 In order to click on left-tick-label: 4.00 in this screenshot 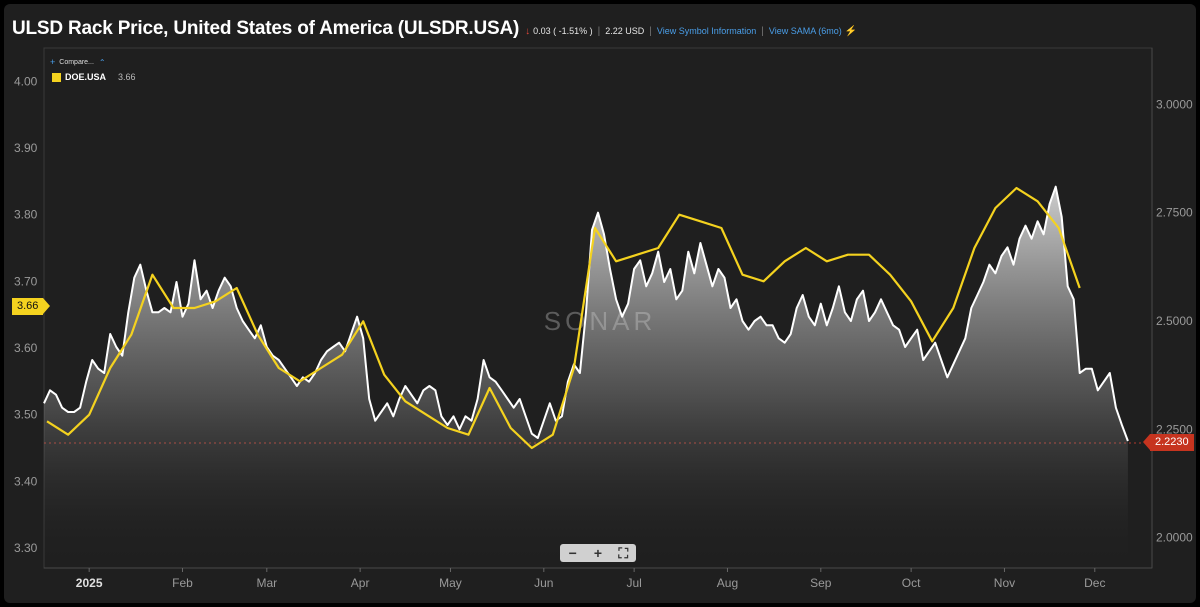, I will do `click(26, 81)`.